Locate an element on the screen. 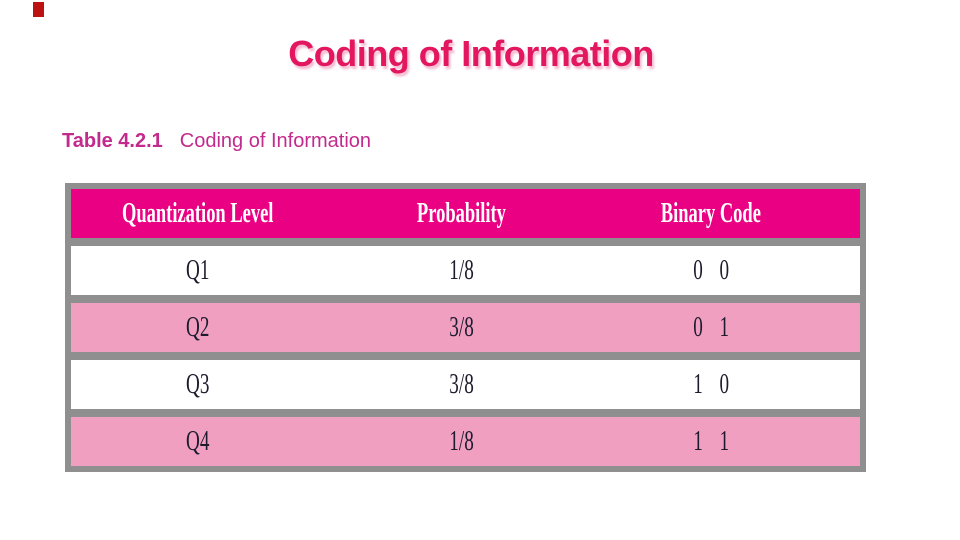 This screenshot has width=960, height=540. cell-level-value: Q4 is located at coordinates (197, 441).